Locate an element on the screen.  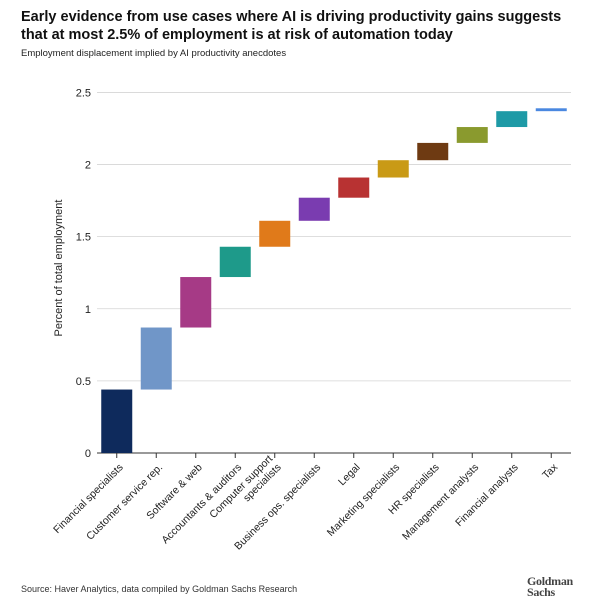
bar-customer-service-rep is located at coordinates (156, 358).